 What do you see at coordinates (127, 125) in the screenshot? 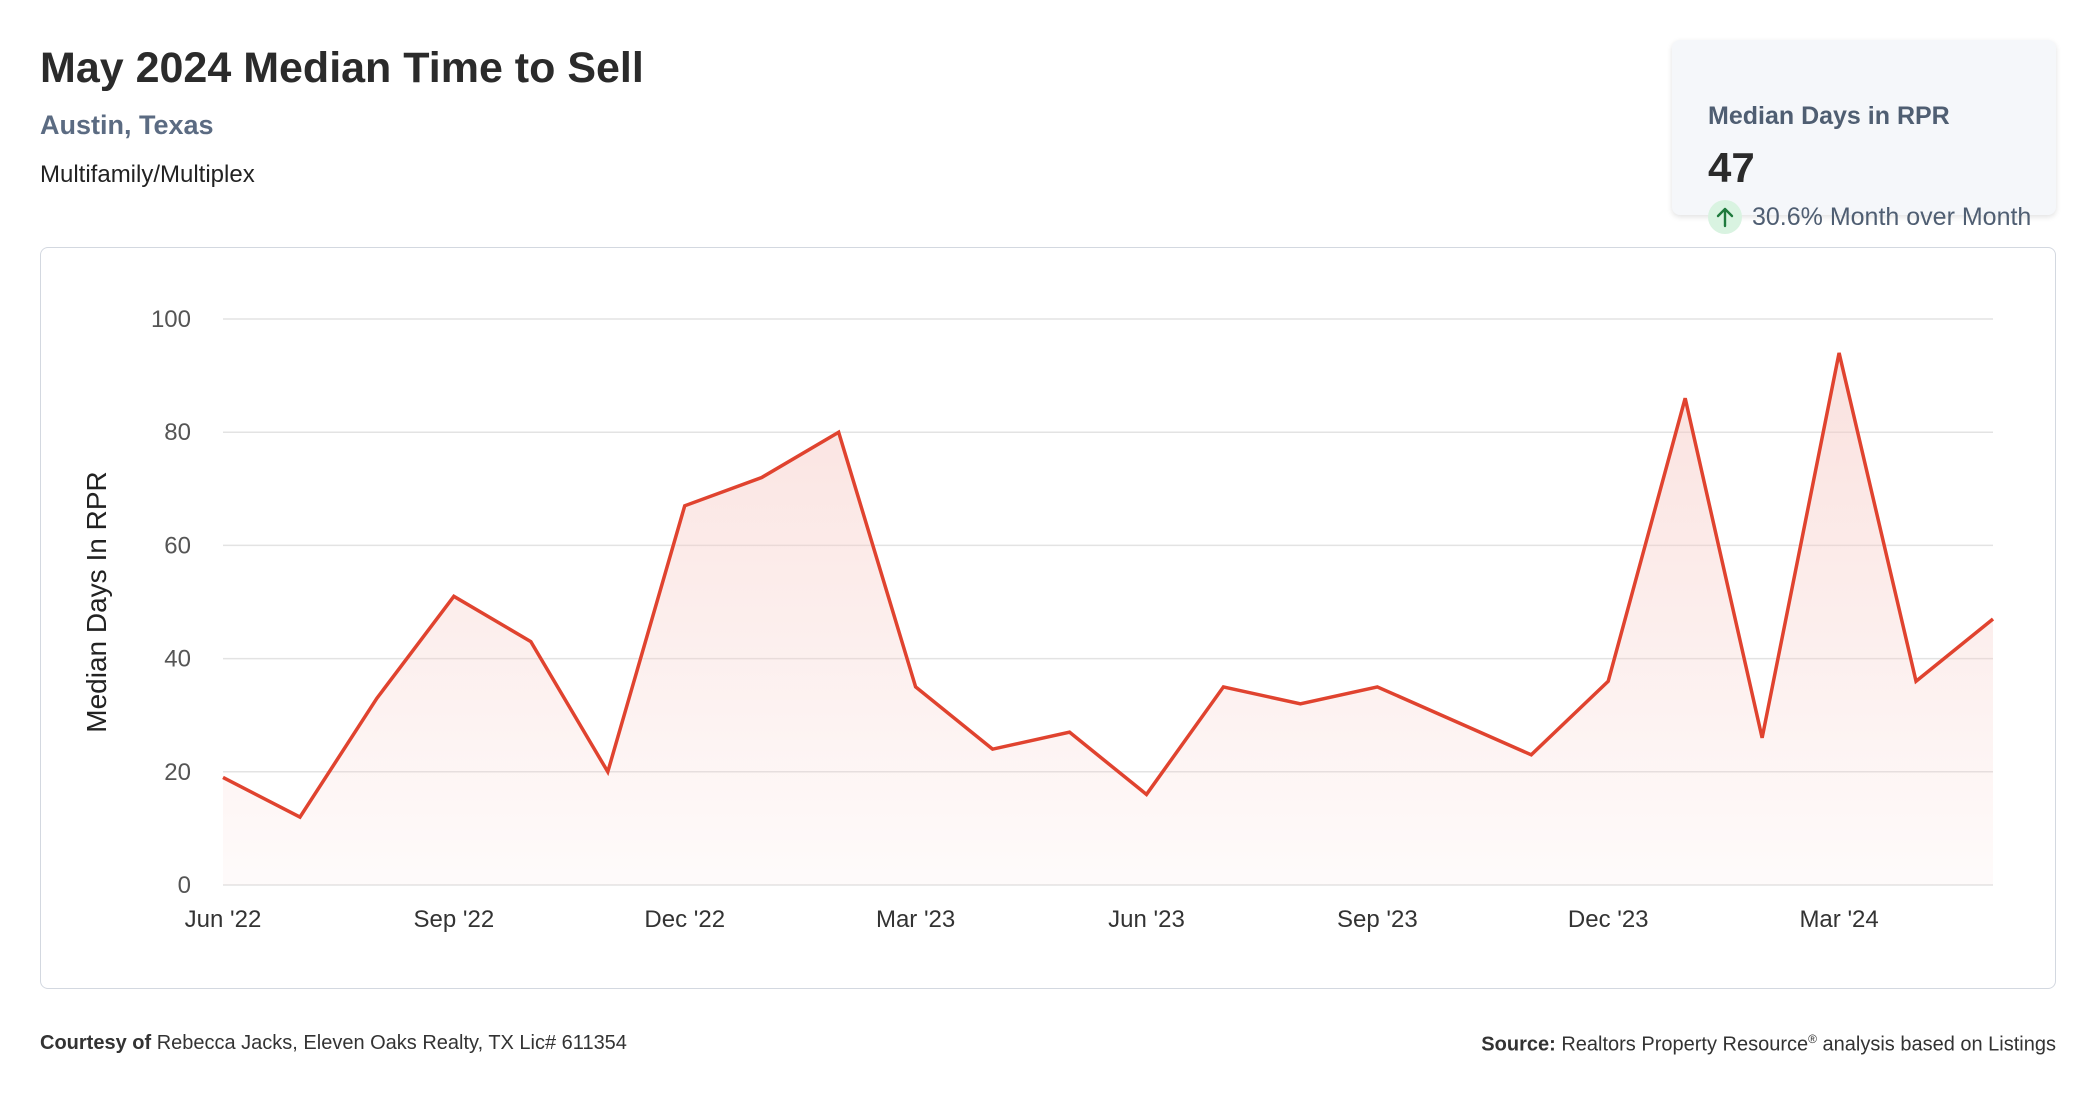
I see `location-label: Austin, Texas` at bounding box center [127, 125].